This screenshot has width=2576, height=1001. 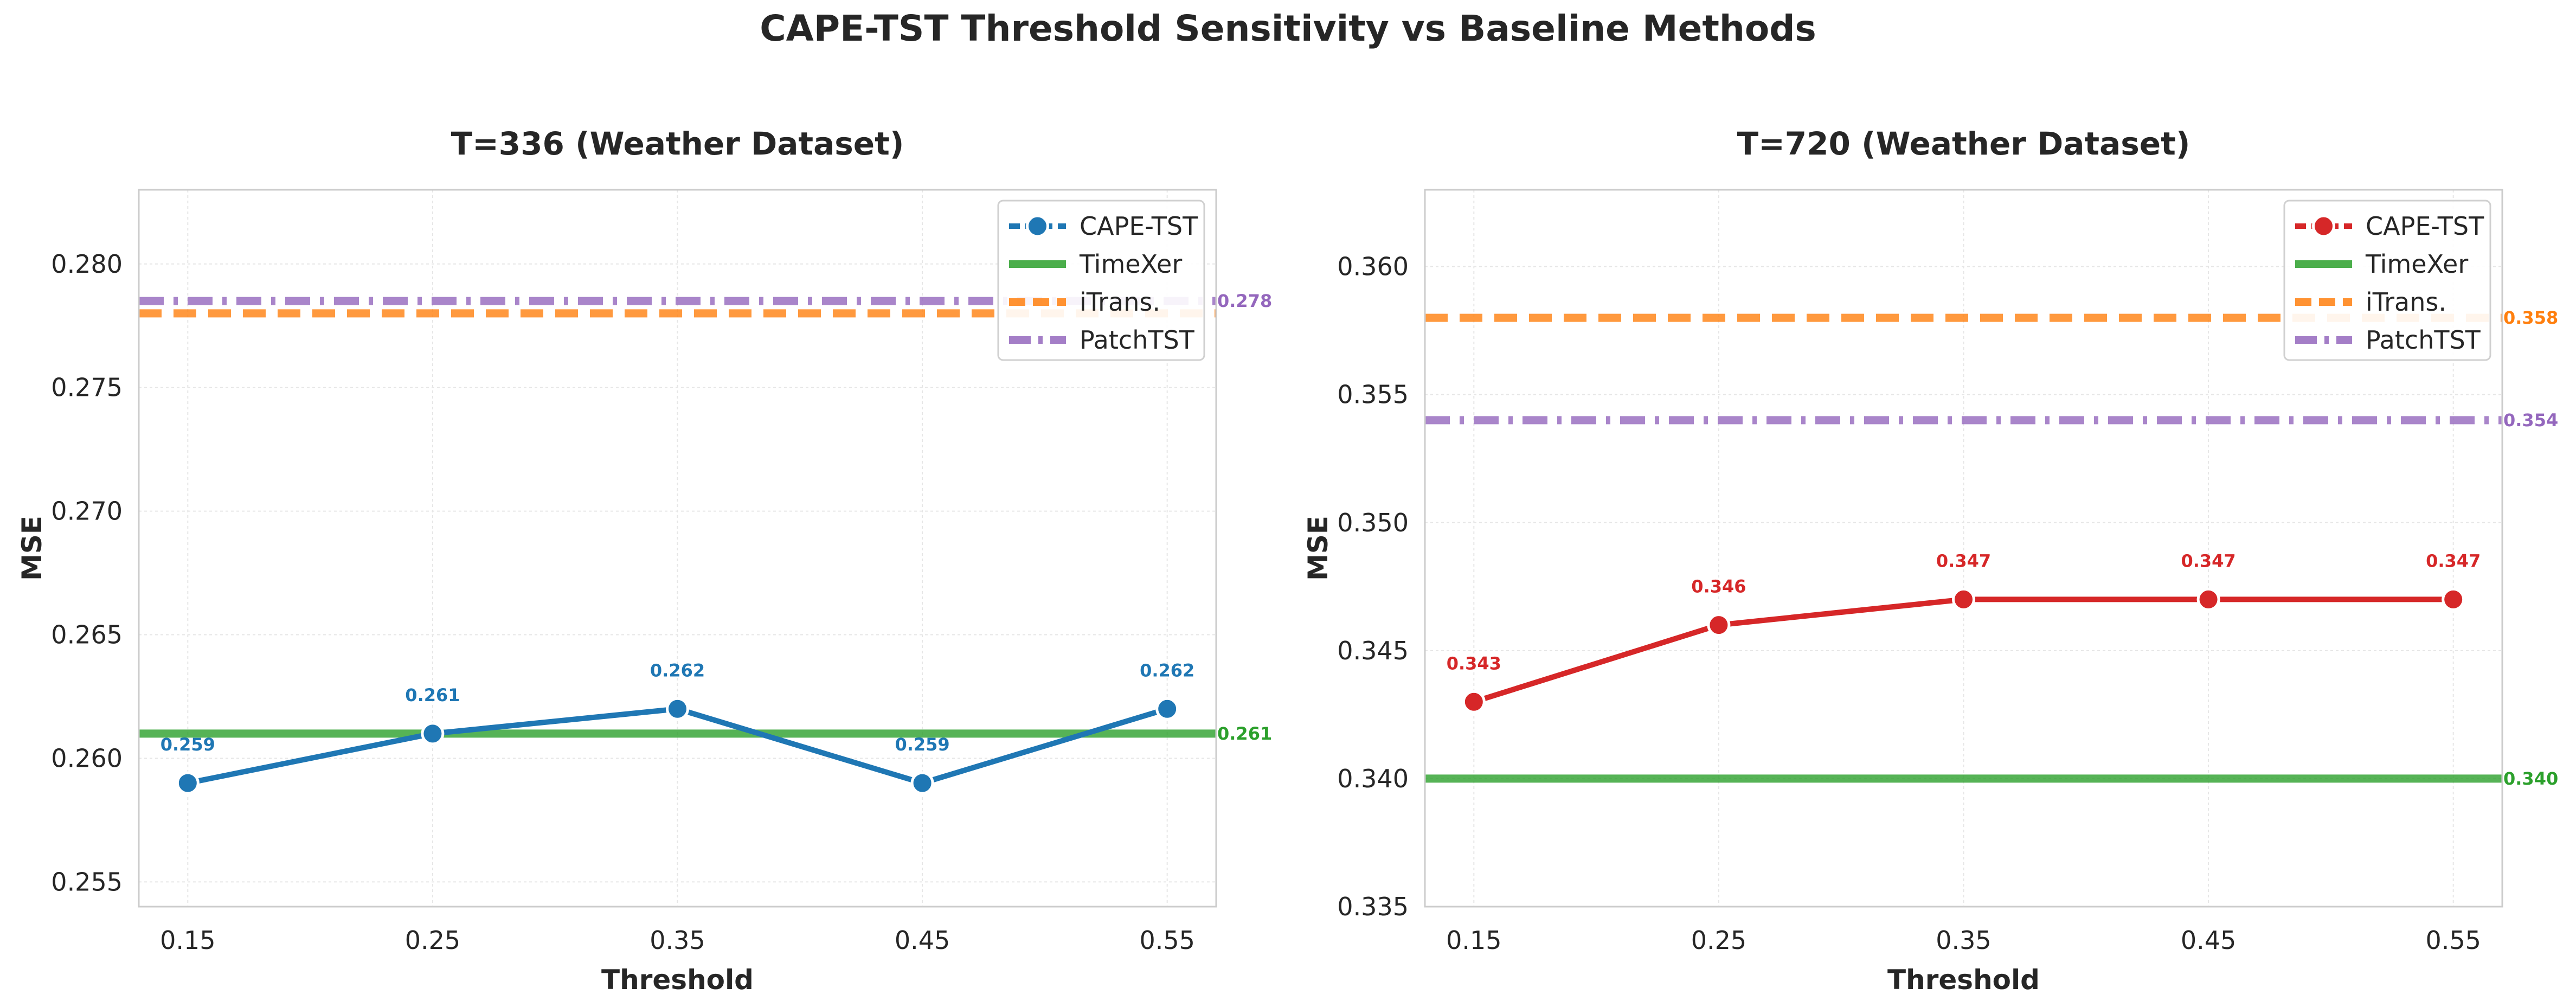 What do you see at coordinates (87, 635) in the screenshot?
I see `y-tick-label: 0.265` at bounding box center [87, 635].